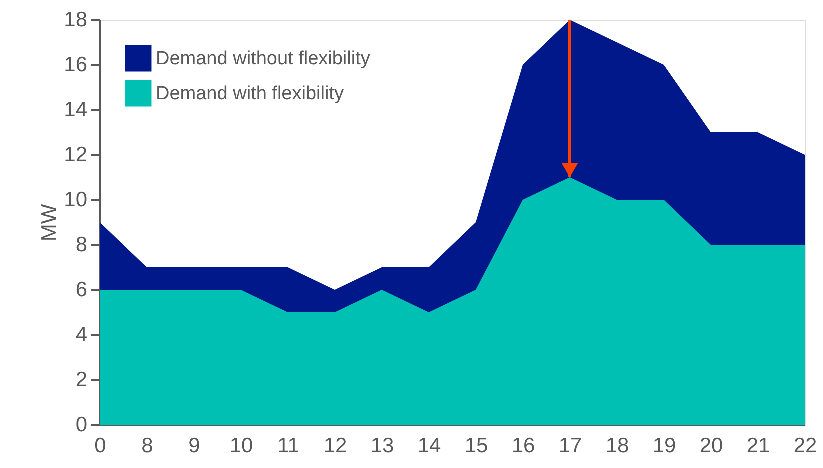  I want to click on x-tick-label: 16, so click(524, 446).